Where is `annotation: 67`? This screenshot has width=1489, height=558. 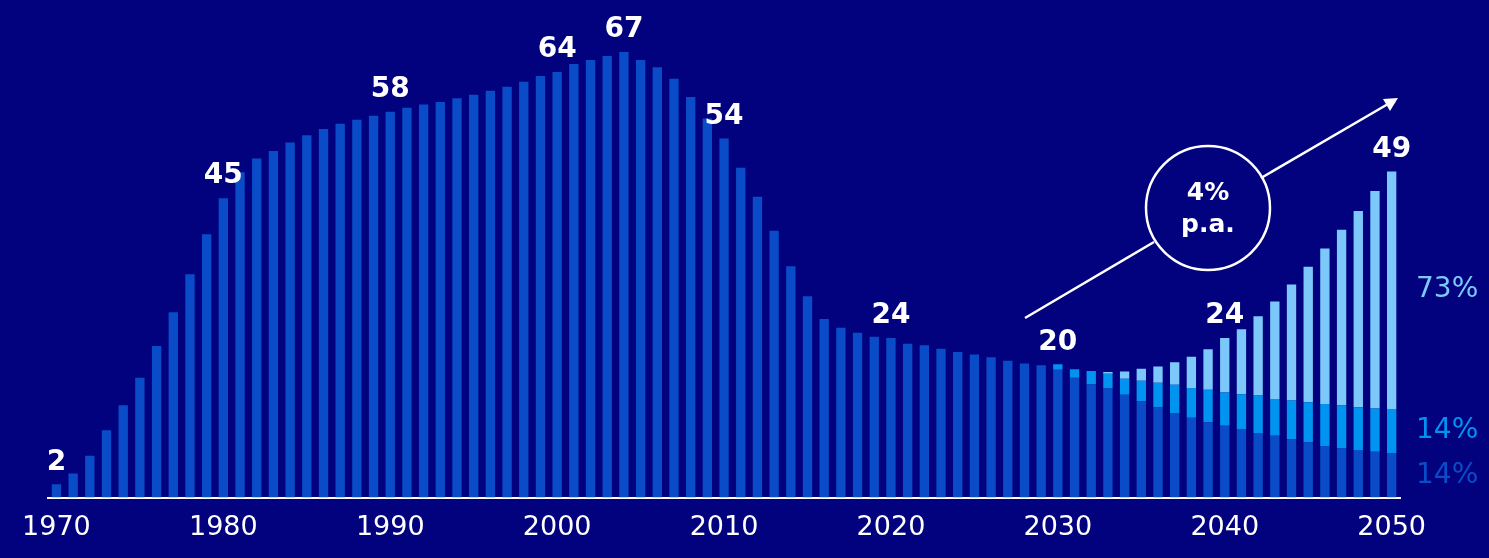 annotation: 67 is located at coordinates (624, 28).